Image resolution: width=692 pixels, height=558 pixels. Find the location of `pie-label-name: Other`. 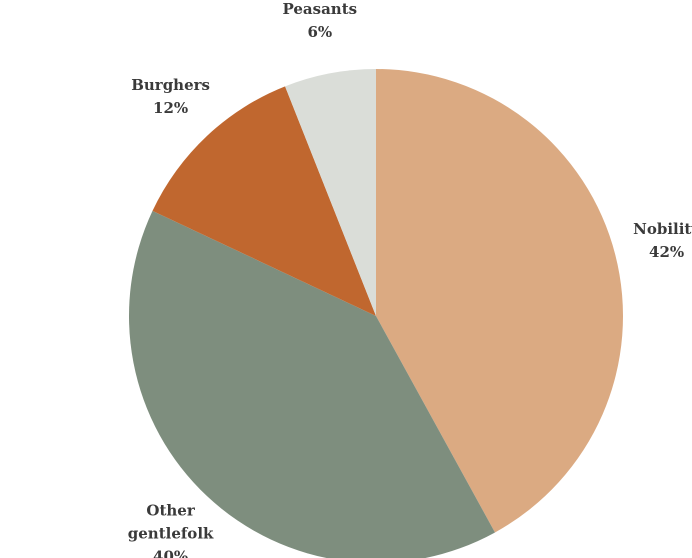

pie-label-name: Other is located at coordinates (170, 511).